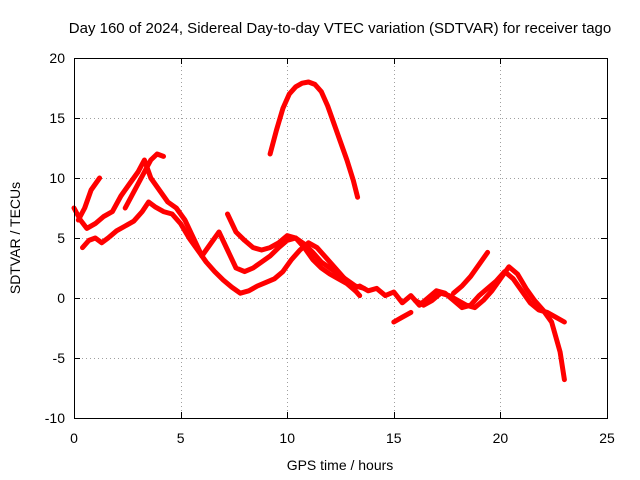 Image resolution: width=640 pixels, height=480 pixels. I want to click on x-tick-label: 15, so click(394, 438).